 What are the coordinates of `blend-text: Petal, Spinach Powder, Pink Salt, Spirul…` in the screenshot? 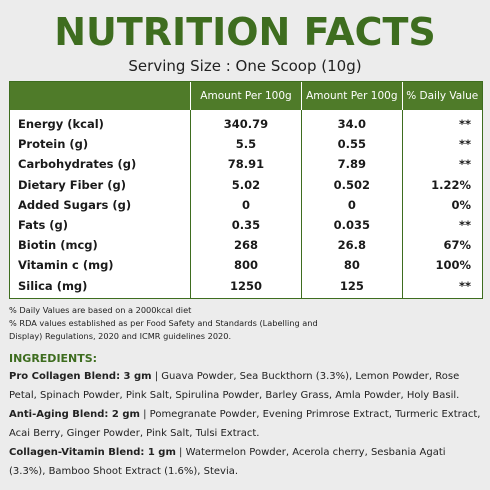 It's located at (234, 395).